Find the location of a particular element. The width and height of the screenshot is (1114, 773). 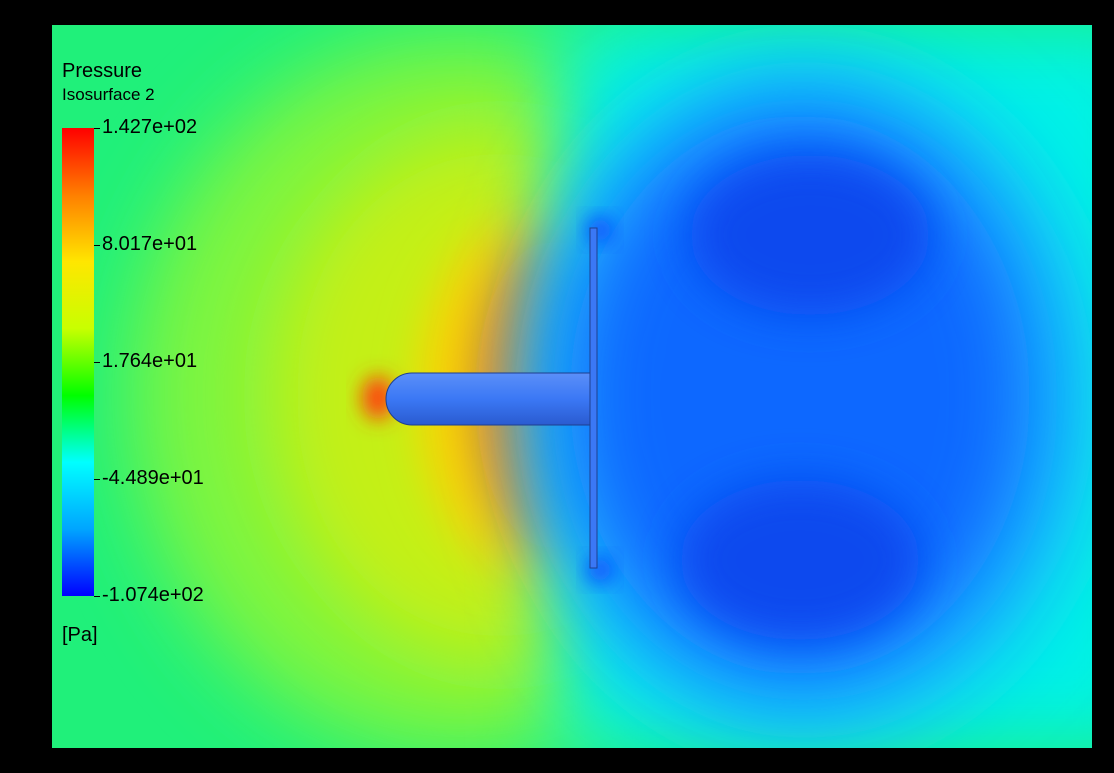

colorbar-tick-label: 1.427e+02 is located at coordinates (150, 127).